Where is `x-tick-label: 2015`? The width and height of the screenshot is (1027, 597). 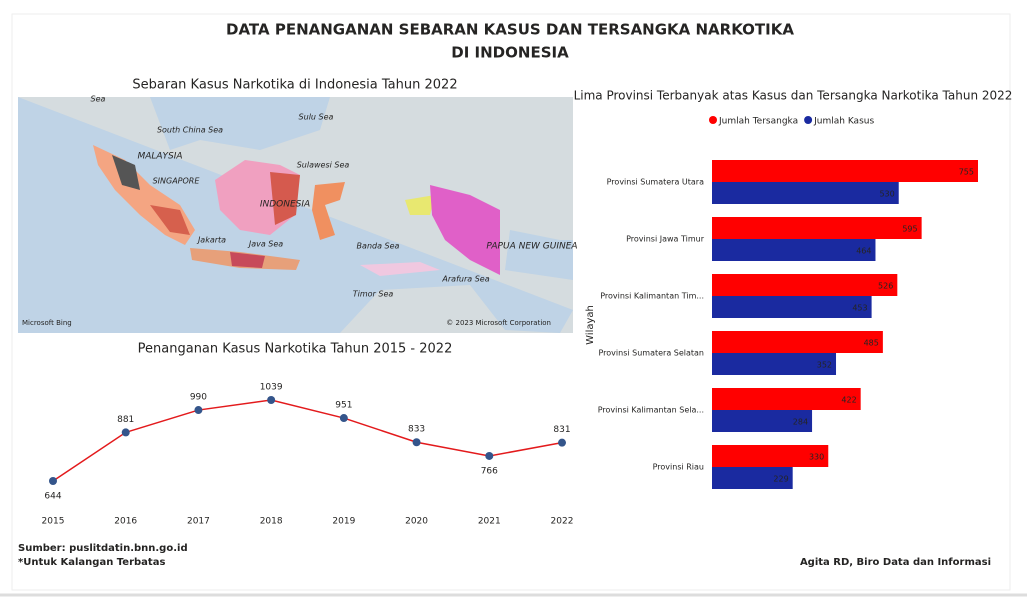
x-tick-label: 2015 is located at coordinates (53, 522).